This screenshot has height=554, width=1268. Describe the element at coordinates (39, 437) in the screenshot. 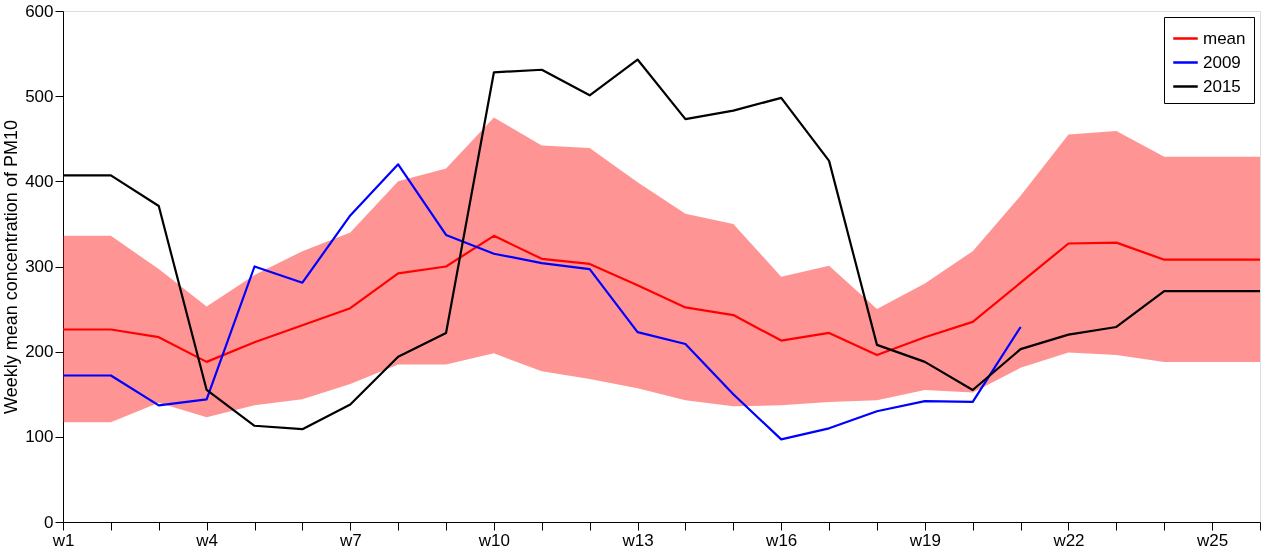

I see `y-tick-label: 100` at that location.